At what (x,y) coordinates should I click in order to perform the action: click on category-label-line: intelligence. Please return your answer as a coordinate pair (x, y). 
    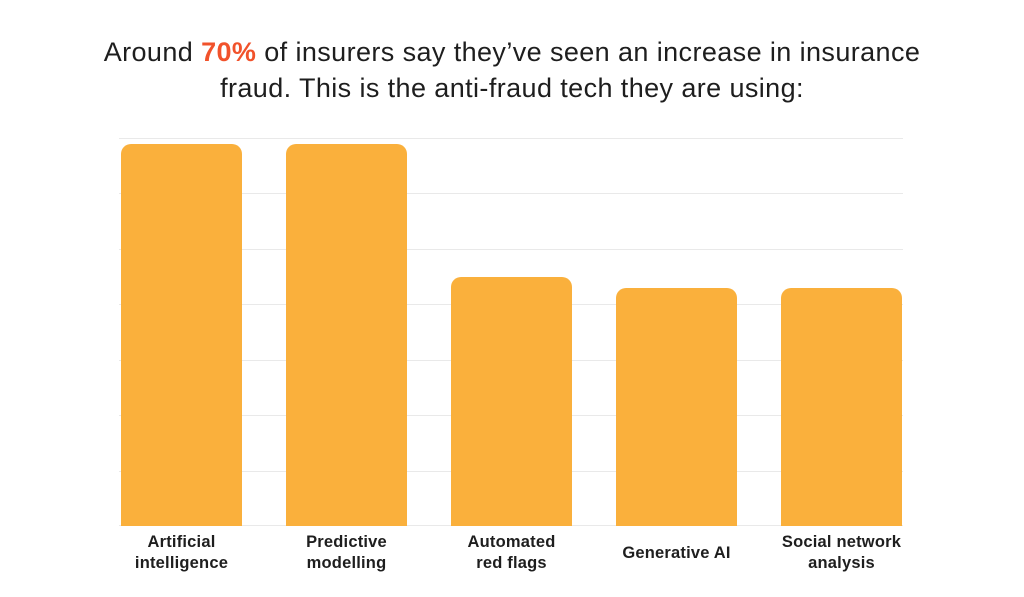
    Looking at the image, I should click on (181, 563).